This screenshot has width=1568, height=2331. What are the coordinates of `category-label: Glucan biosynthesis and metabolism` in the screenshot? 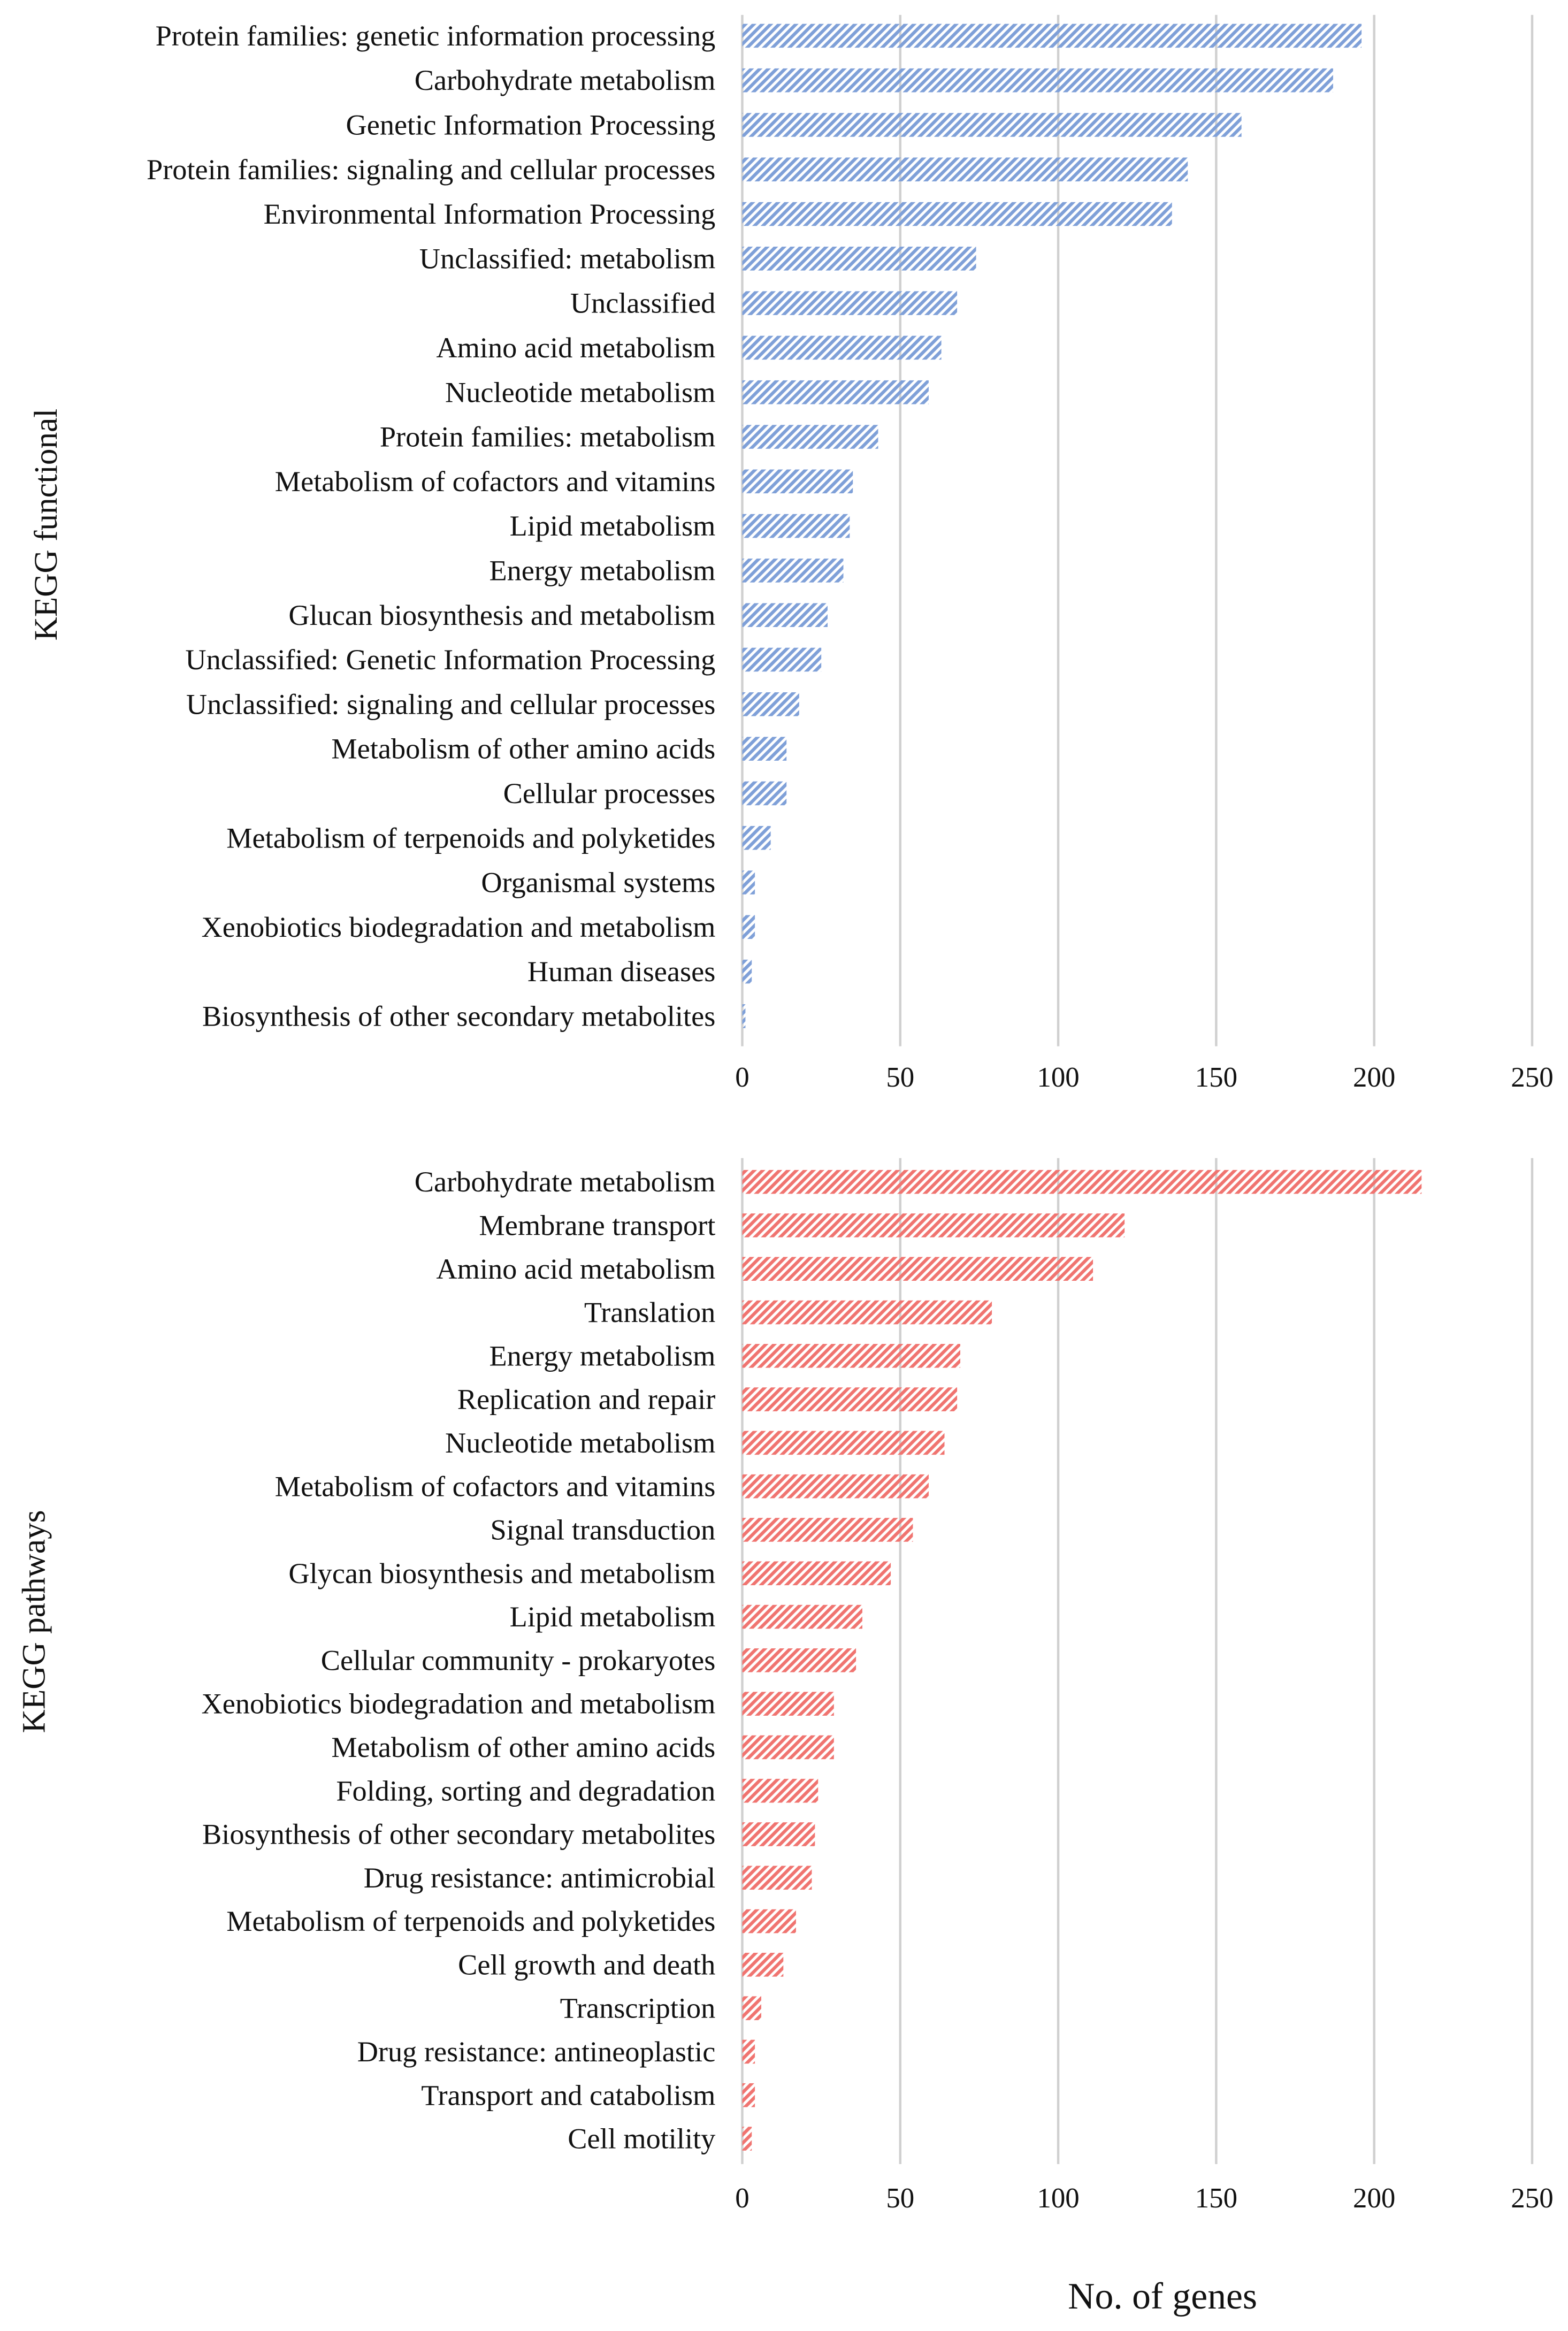 It's located at (502, 615).